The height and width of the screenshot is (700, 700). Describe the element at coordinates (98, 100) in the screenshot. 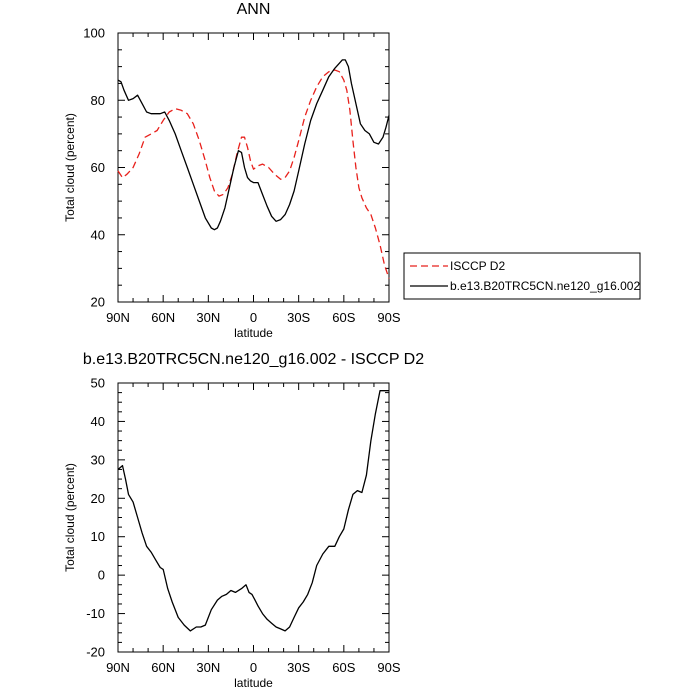

I see `y-tick-label: 80` at that location.